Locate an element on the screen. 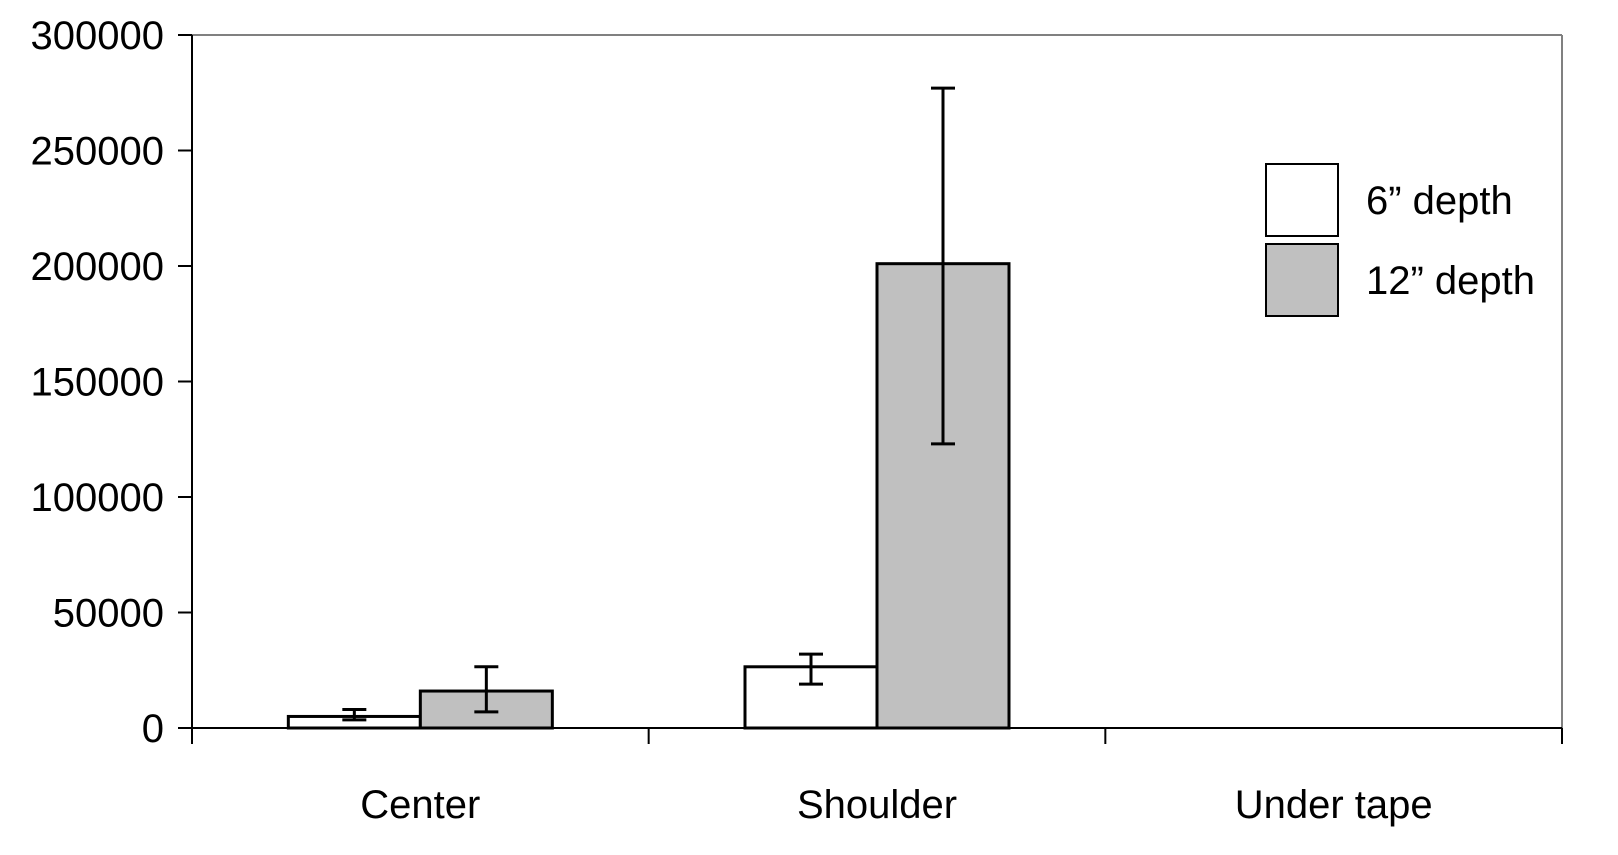 Image resolution: width=1618 pixels, height=855 pixels. x-category-label: Shoulder is located at coordinates (877, 805).